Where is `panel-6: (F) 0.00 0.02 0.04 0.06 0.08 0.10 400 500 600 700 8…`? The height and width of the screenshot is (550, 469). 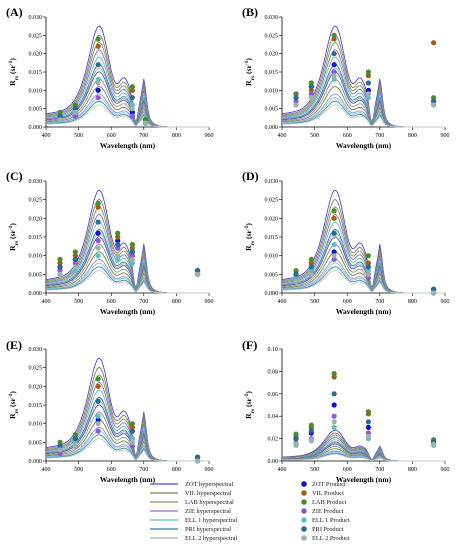 panel-6: (F) 0.00 0.02 0.04 0.06 0.08 0.10 400 500 600 700 8… is located at coordinates (346, 411).